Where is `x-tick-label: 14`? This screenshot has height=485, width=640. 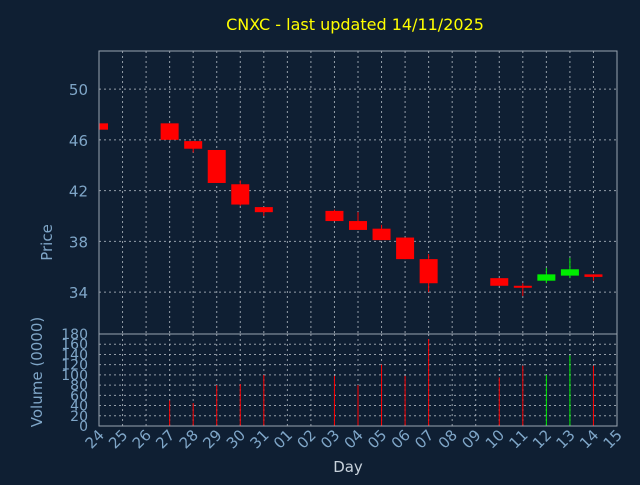
x-tick-label: 14 is located at coordinates (589, 439).